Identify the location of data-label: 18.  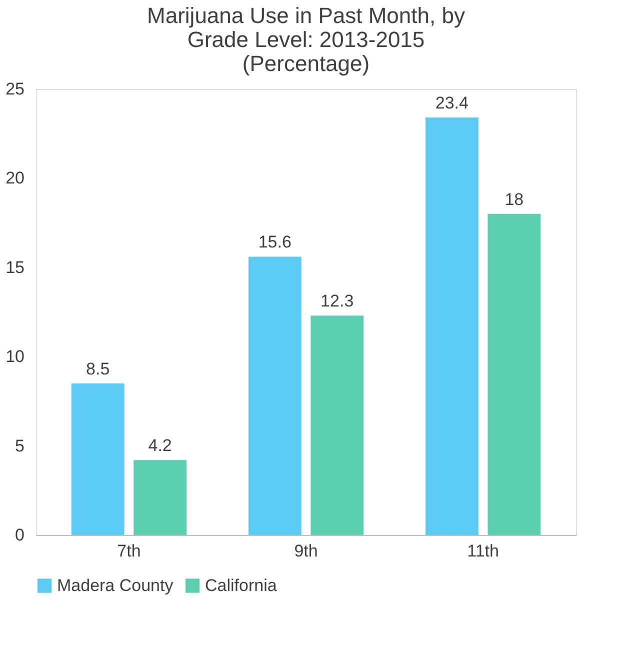
(514, 199).